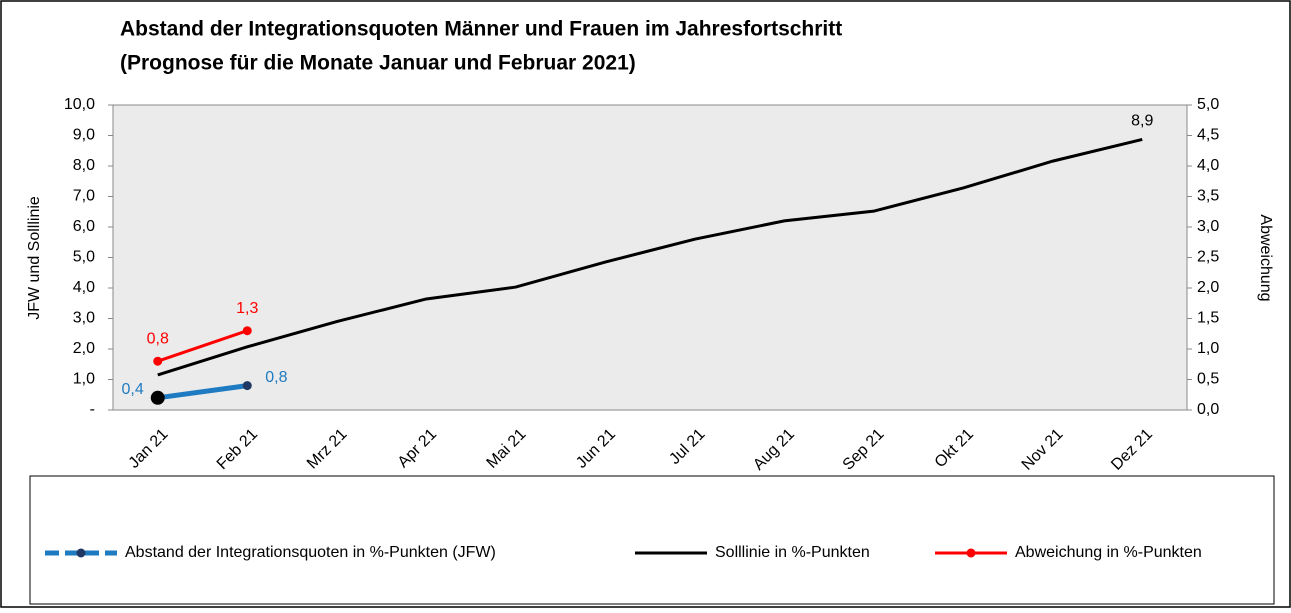  I want to click on y2-tick-label: 3,0, so click(1208, 226).